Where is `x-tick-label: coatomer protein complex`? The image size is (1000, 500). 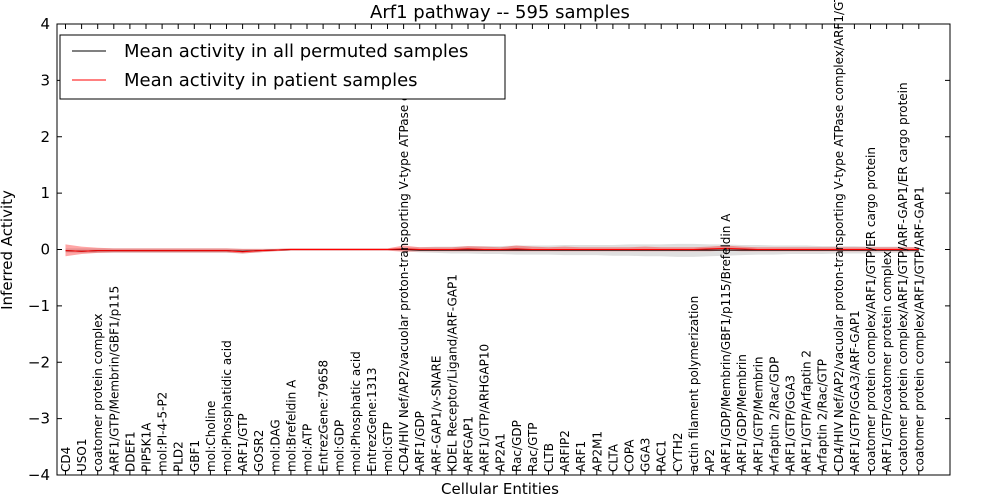 x-tick-label: coatomer protein complex is located at coordinates (98, 393).